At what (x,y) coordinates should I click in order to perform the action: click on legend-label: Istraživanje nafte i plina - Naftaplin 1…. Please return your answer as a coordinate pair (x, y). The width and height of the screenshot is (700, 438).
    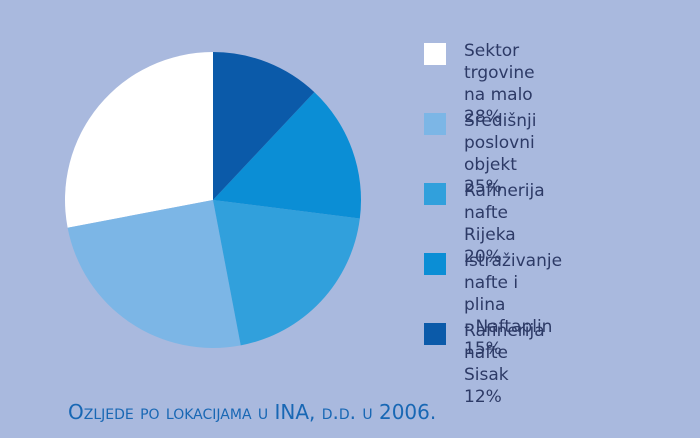
    Looking at the image, I should click on (513, 305).